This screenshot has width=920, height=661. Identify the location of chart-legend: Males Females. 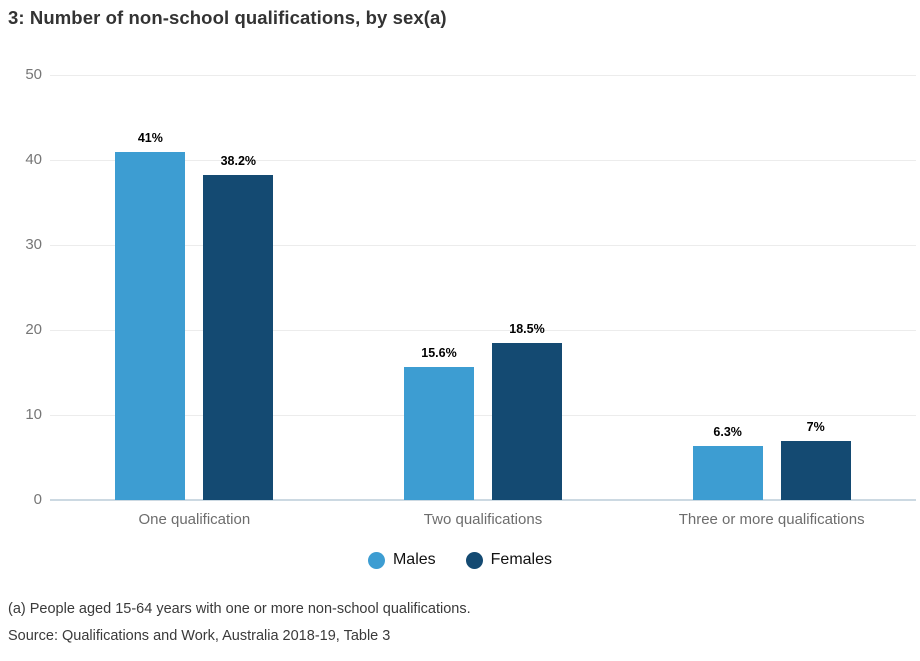
(460, 560).